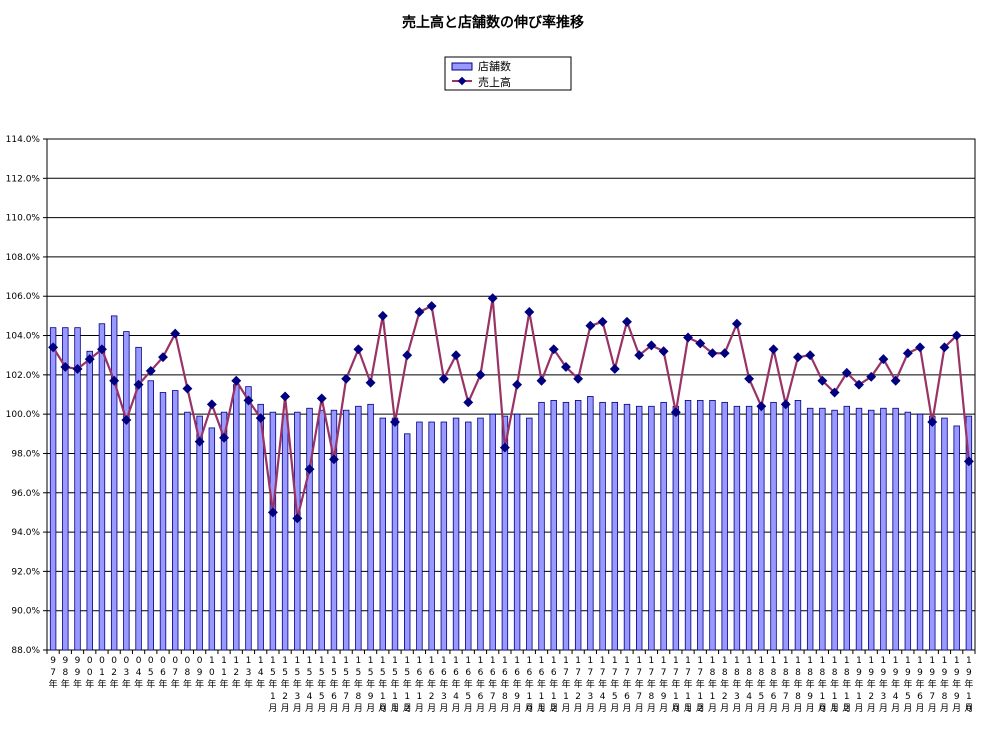 This screenshot has height=747, width=986. I want to click on legend-label-sales: 売上高, so click(494, 82).